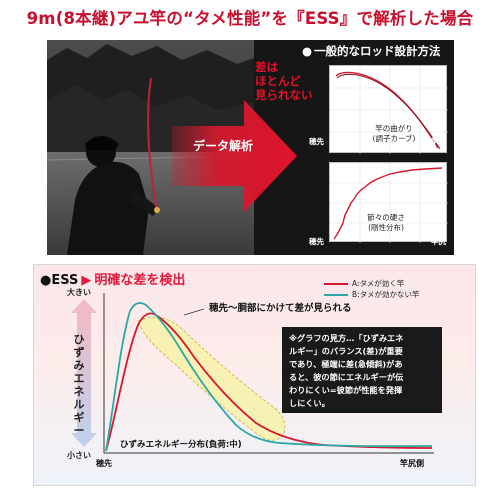 The image size is (500, 500). I want to click on bend-curve-chart, so click(389, 110).